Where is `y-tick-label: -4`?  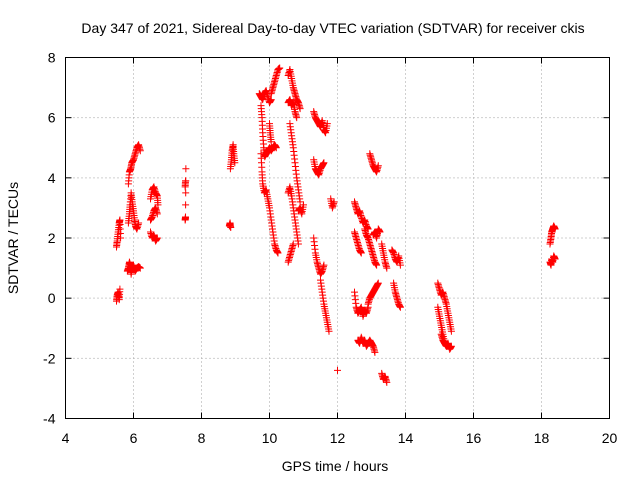 y-tick-label: -4 is located at coordinates (49, 419).